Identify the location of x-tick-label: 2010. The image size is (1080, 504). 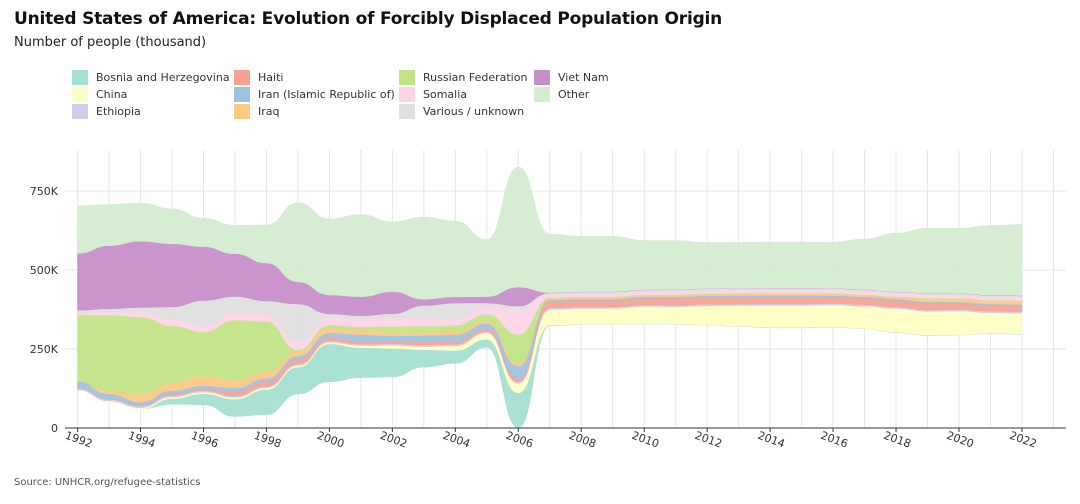
(645, 440).